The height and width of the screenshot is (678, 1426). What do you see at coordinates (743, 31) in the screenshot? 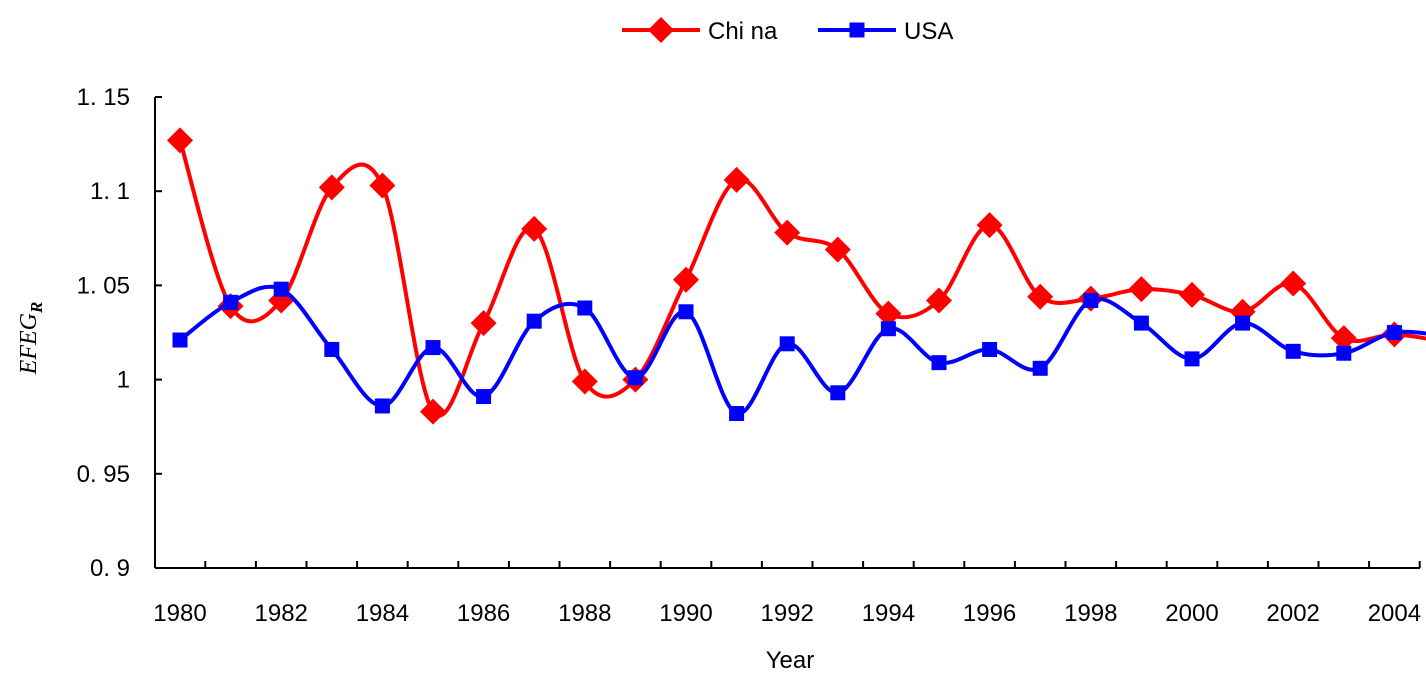
I see `legend-label: Chi na` at bounding box center [743, 31].